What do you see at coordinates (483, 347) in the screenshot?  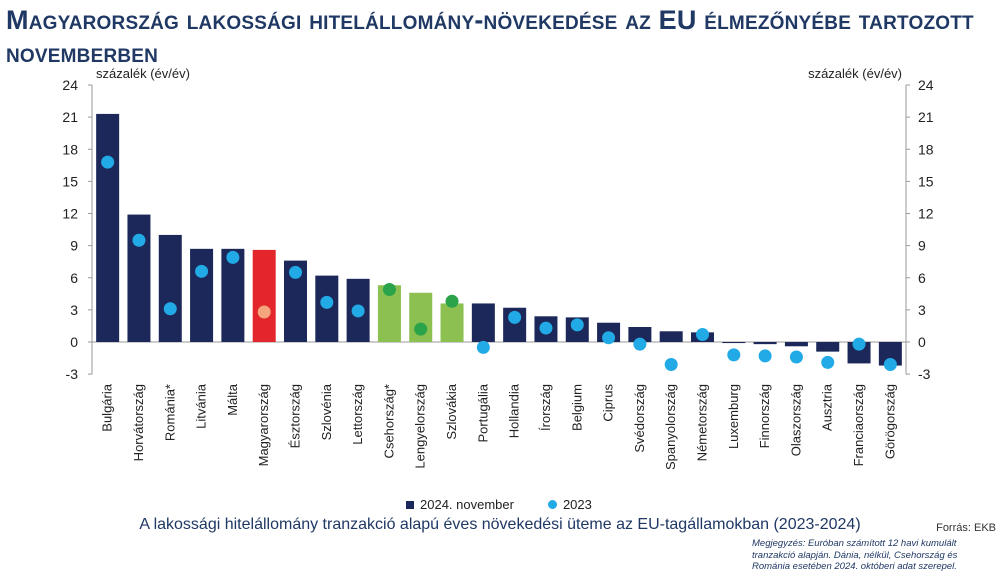 I see `dot-portugália` at bounding box center [483, 347].